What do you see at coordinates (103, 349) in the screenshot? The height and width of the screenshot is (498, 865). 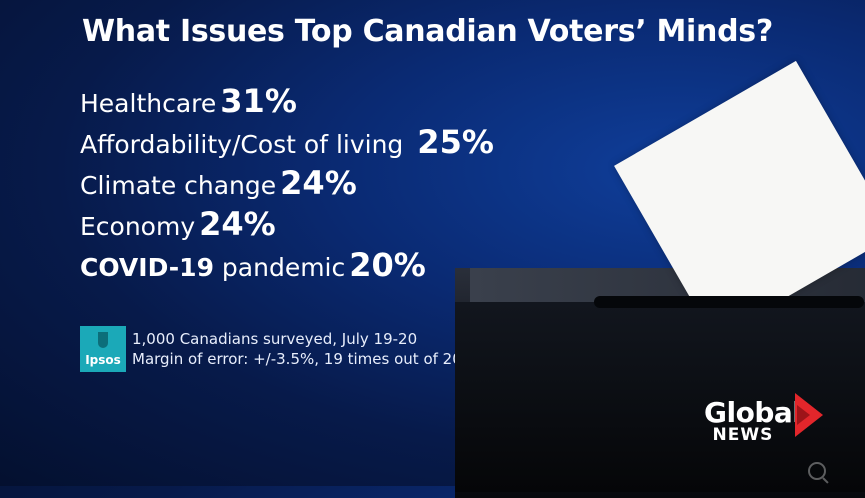 I see `ipsos-logo: Ipsos` at bounding box center [103, 349].